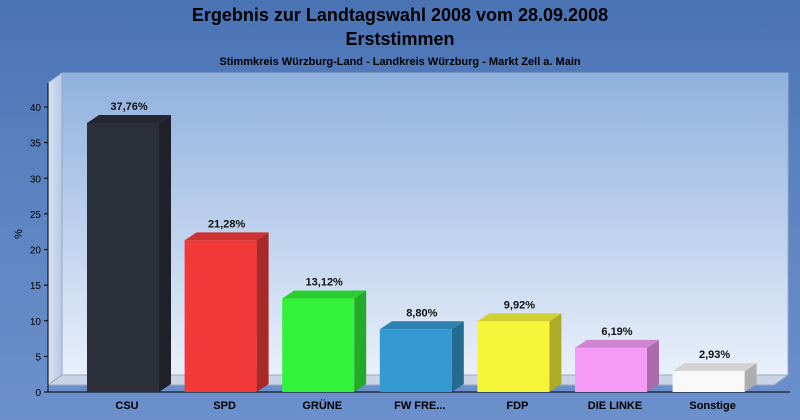 The height and width of the screenshot is (420, 800). I want to click on y-axis-ticks: 0 5 10 15 20 25 30 35 40, so click(39, 251).